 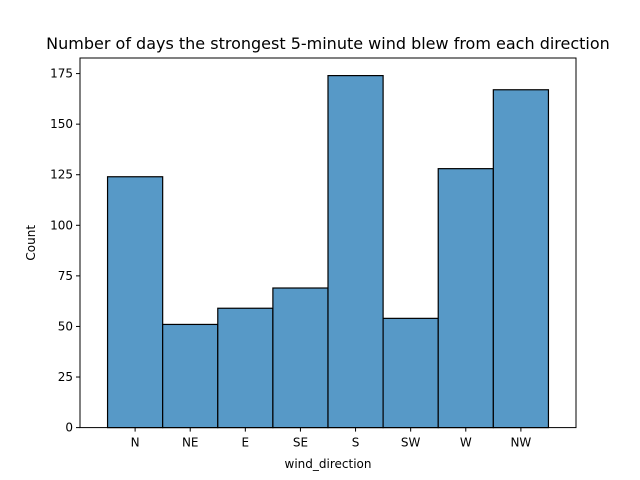 I want to click on y-axis-ticks: 0 25 50 75 100 125 150 175, so click(x=65, y=251).